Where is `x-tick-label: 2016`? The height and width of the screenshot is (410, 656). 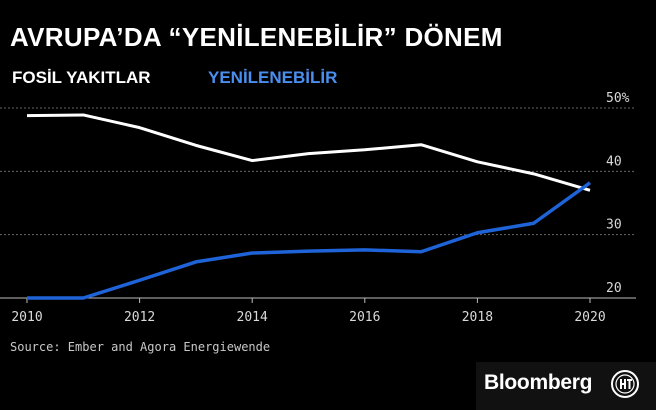
x-tick-label: 2016 is located at coordinates (364, 317).